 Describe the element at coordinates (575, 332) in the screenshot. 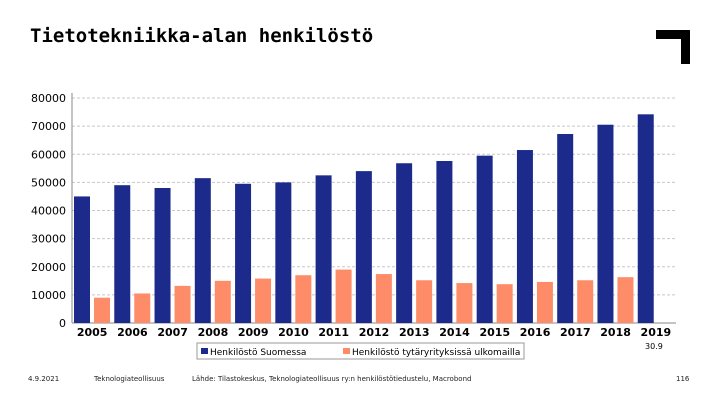

I see `x-tick-label: 2017` at that location.